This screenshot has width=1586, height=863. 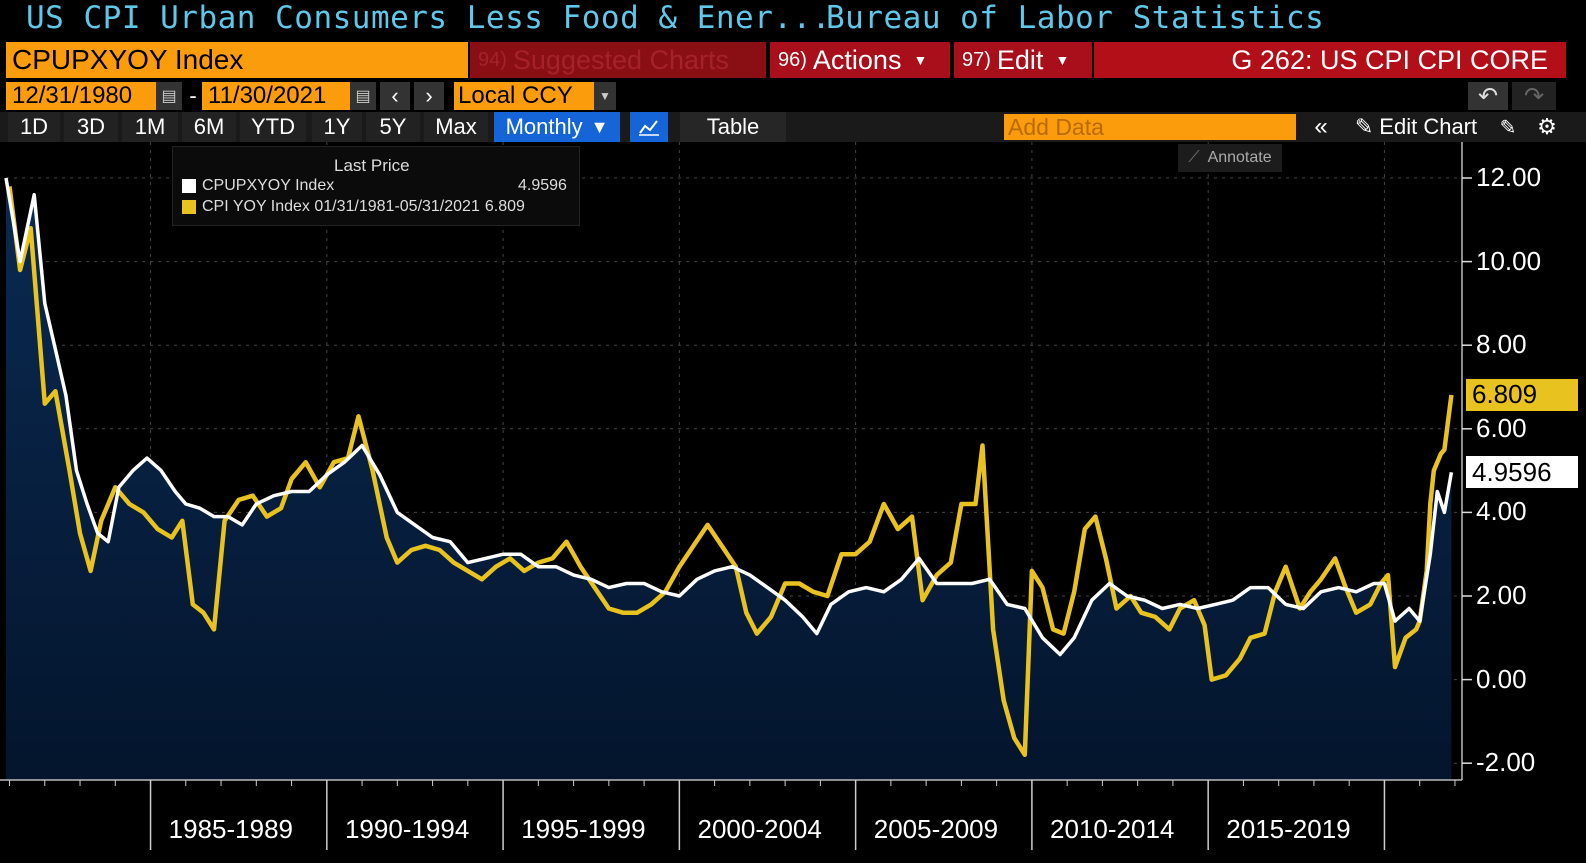 What do you see at coordinates (1150, 127) in the screenshot?
I see `add-data-input: Add Data` at bounding box center [1150, 127].